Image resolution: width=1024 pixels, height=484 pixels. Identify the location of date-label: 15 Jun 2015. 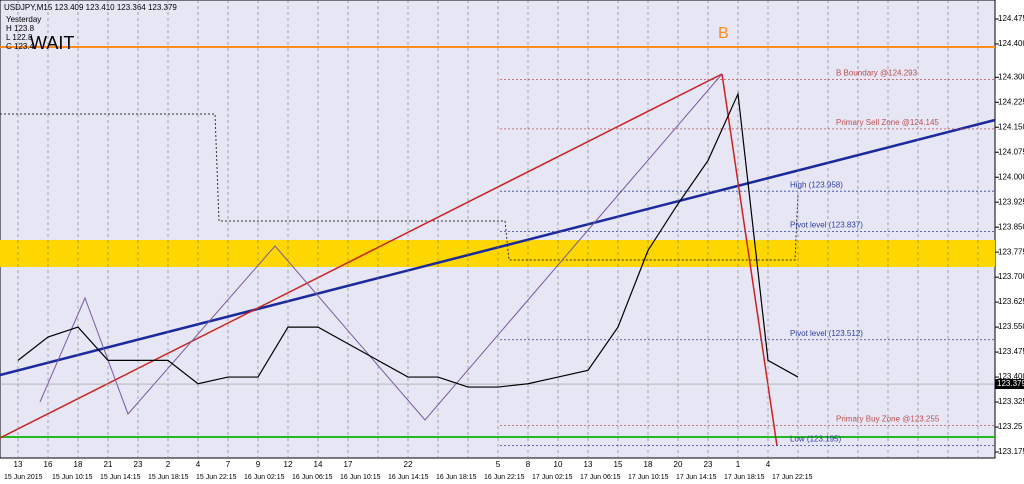
(23, 477).